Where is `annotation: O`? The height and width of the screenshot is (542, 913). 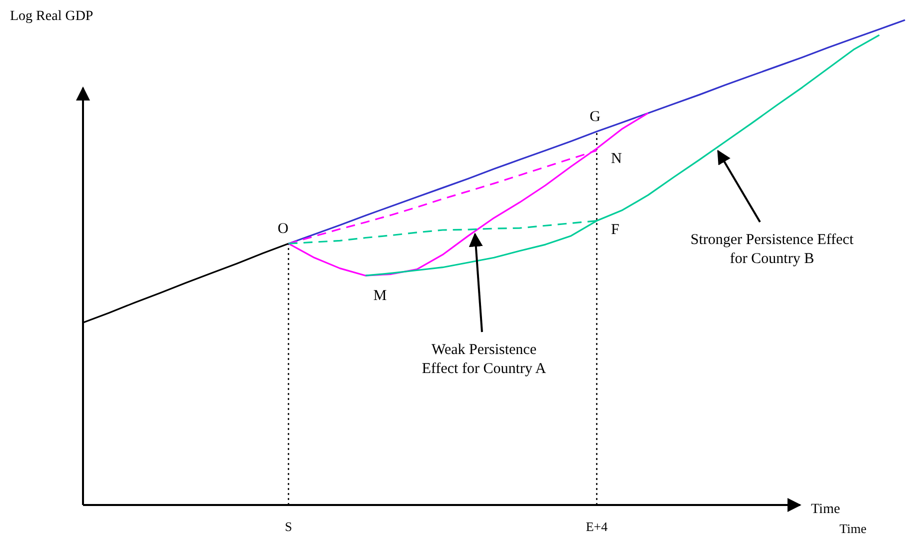 annotation: O is located at coordinates (283, 229).